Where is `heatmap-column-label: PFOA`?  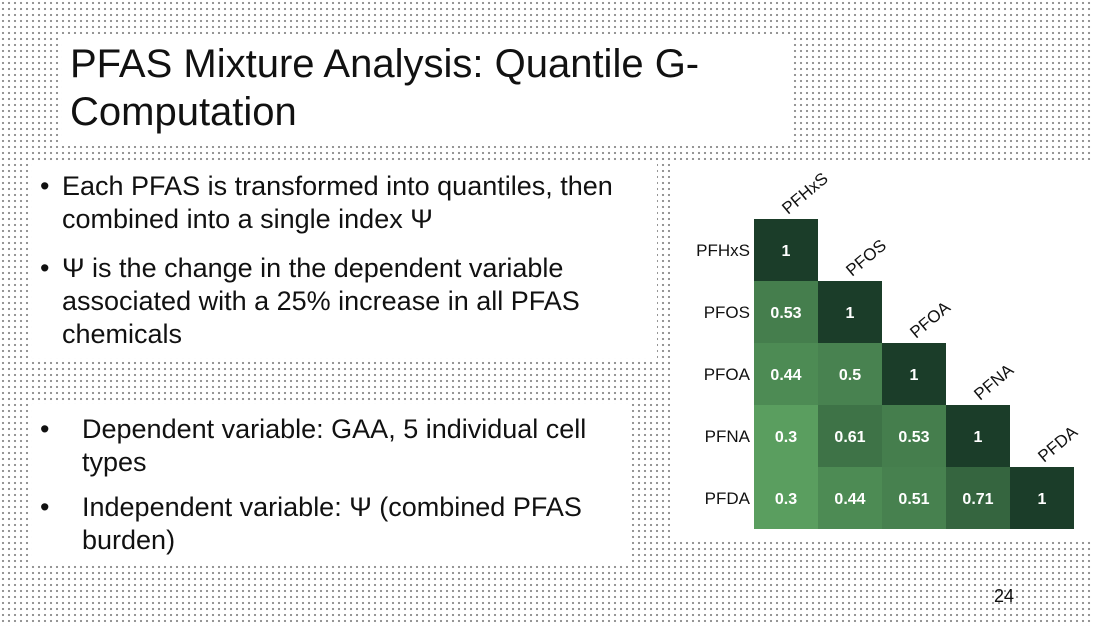
heatmap-column-label: PFOA is located at coordinates (930, 319).